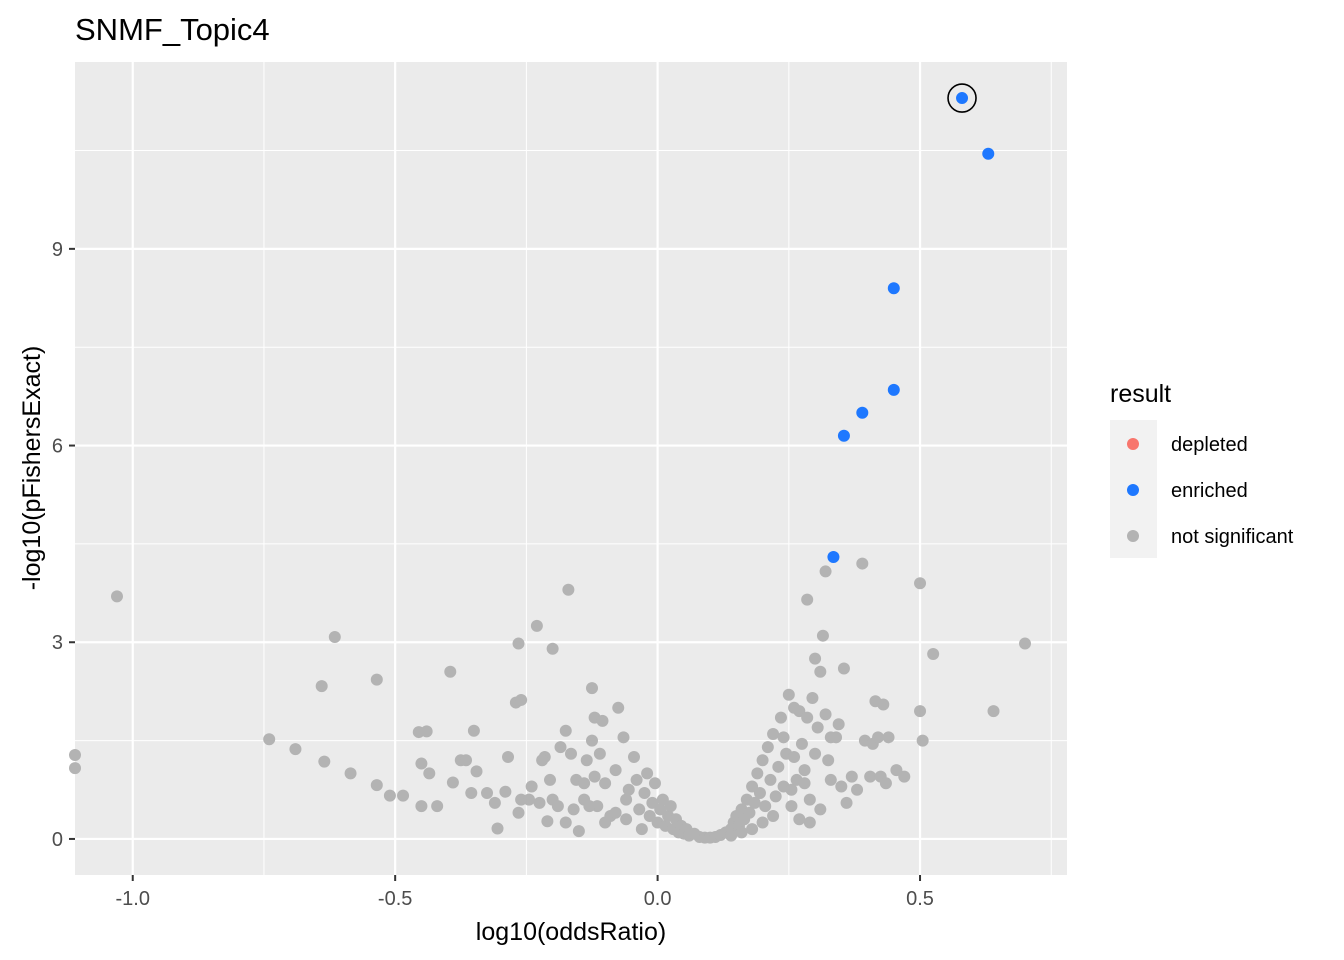 This screenshot has width=1344, height=960. Describe the element at coordinates (571, 932) in the screenshot. I see `x-axis-title: log10(oddsRatio)` at that location.